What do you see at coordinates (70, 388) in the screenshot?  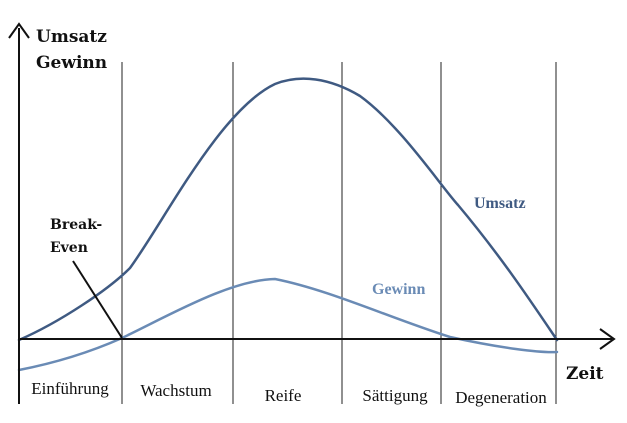 I see `phase-label-einfuehrung: Einführung` at bounding box center [70, 388].